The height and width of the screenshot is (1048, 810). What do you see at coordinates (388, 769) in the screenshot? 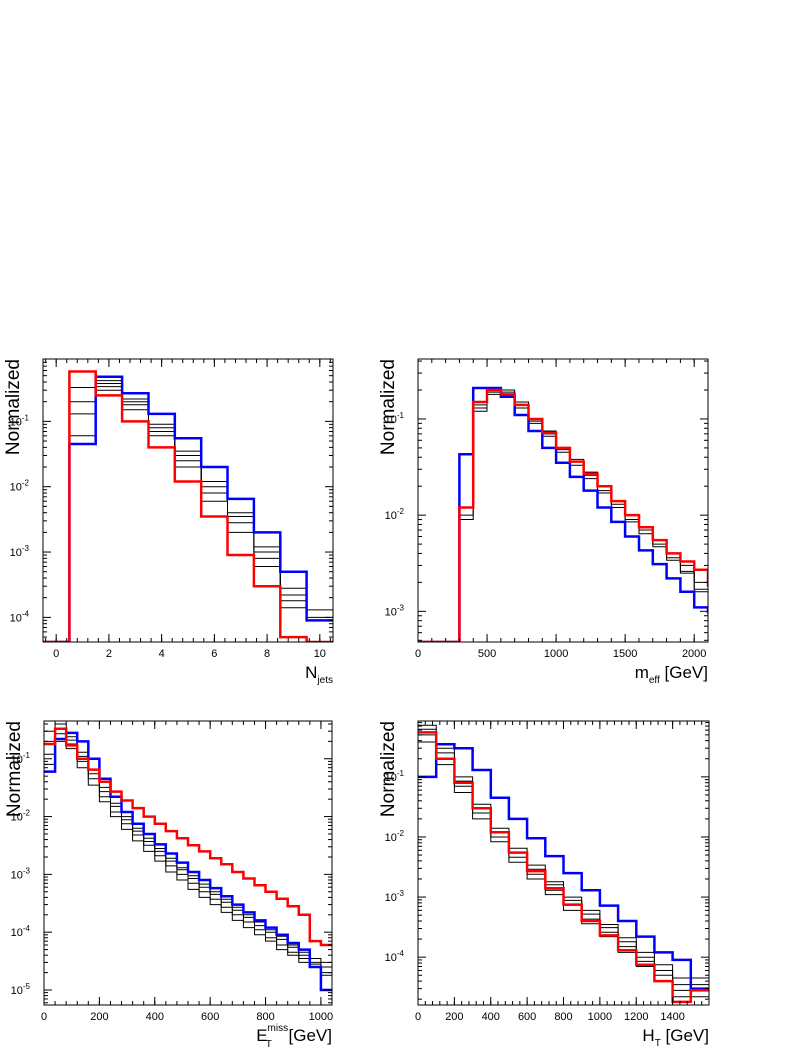
I see `ht-y-axis-label: Normalized` at bounding box center [388, 769].